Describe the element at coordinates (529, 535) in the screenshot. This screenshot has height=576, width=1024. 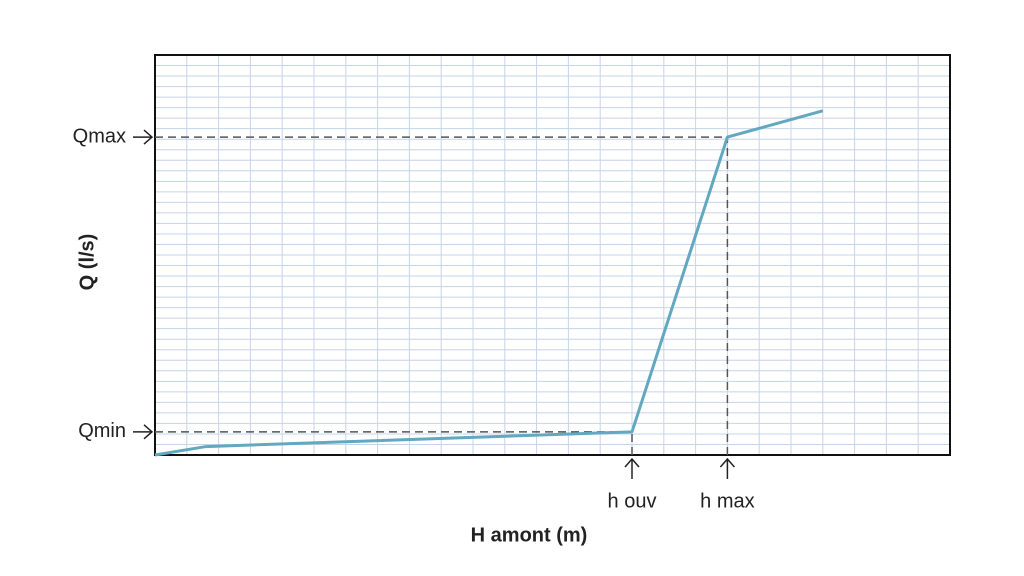
I see `x-axis-label: H amont (m)` at that location.